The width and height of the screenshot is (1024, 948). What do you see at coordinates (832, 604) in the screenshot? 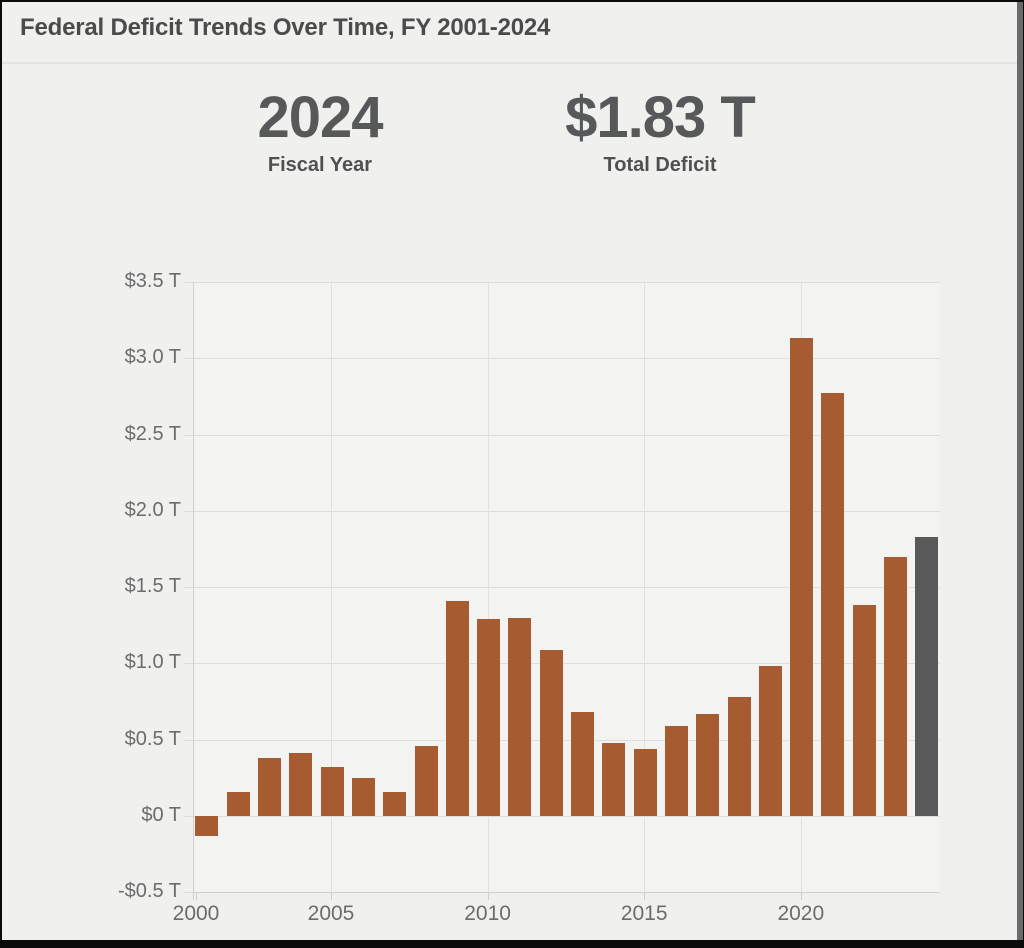
I see `bar-2021` at bounding box center [832, 604].